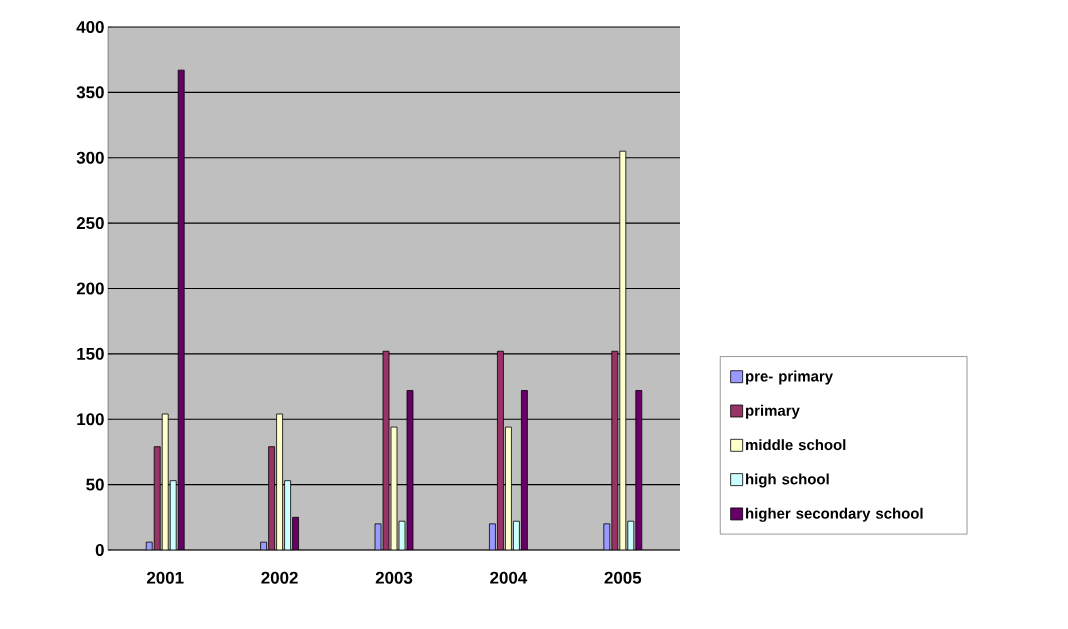  I want to click on y-tick-label: 400, so click(90, 26).